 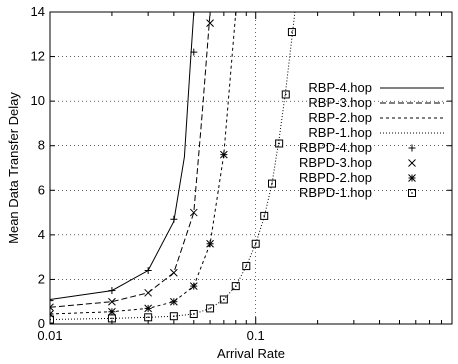 What do you see at coordinates (340, 102) in the screenshot?
I see `legend-label: RBP-3.hop` at bounding box center [340, 102].